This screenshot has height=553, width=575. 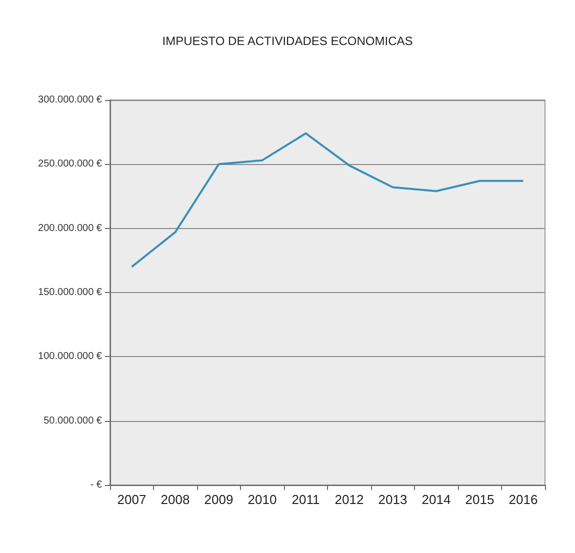 I want to click on x-tick-label: 2009, so click(x=219, y=499).